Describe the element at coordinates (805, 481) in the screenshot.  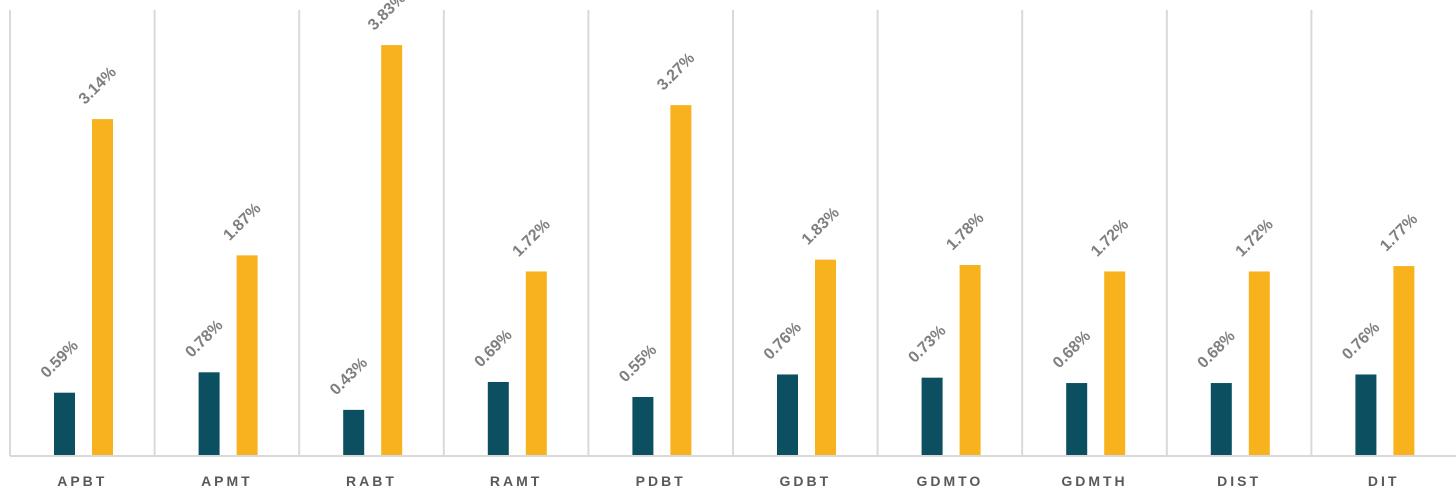
I see `category-label-gdbt: GDBT` at that location.